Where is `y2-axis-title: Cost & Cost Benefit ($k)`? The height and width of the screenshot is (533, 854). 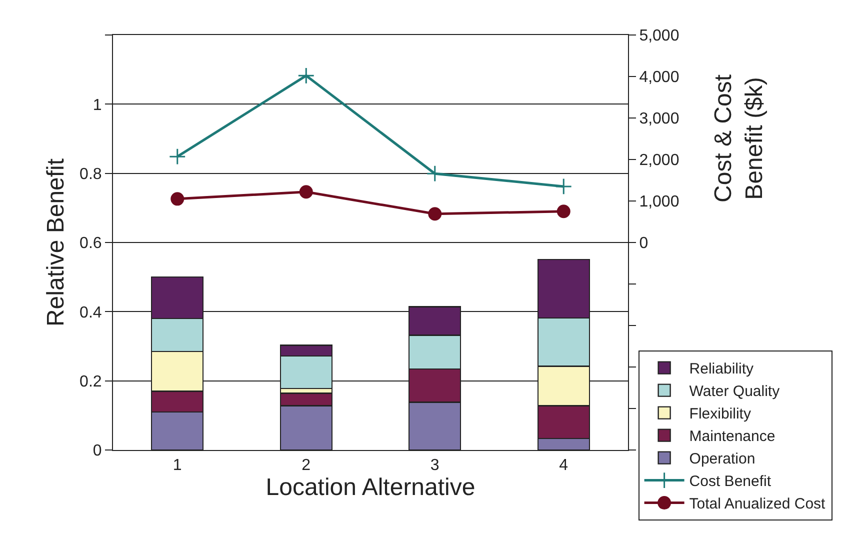 y2-axis-title: Cost & Cost Benefit ($k) is located at coordinates (739, 138).